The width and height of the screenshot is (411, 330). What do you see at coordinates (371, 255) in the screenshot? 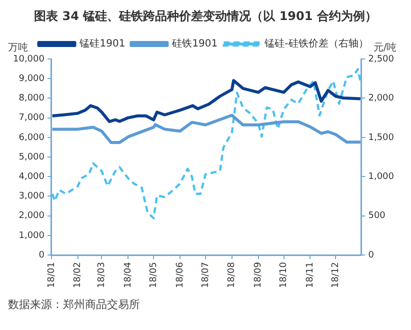
I see `y2-tick-label: 0` at bounding box center [371, 255].